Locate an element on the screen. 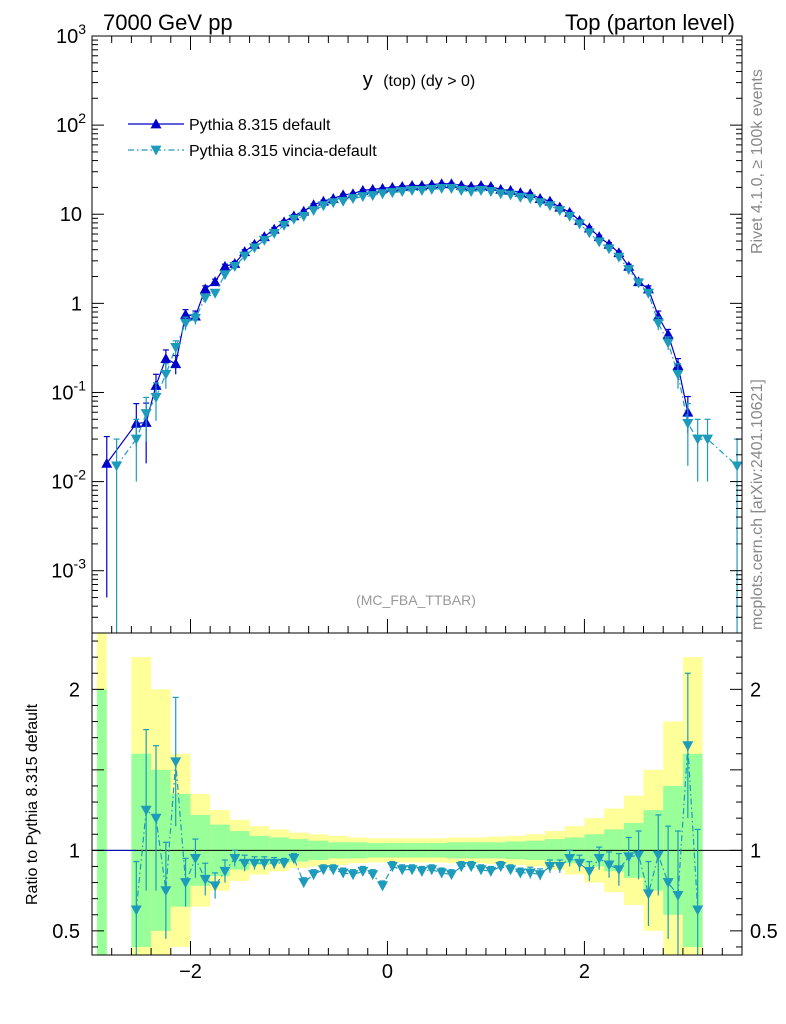 This screenshot has width=786, height=1024. y-tick-label: 1 is located at coordinates (76, 304).